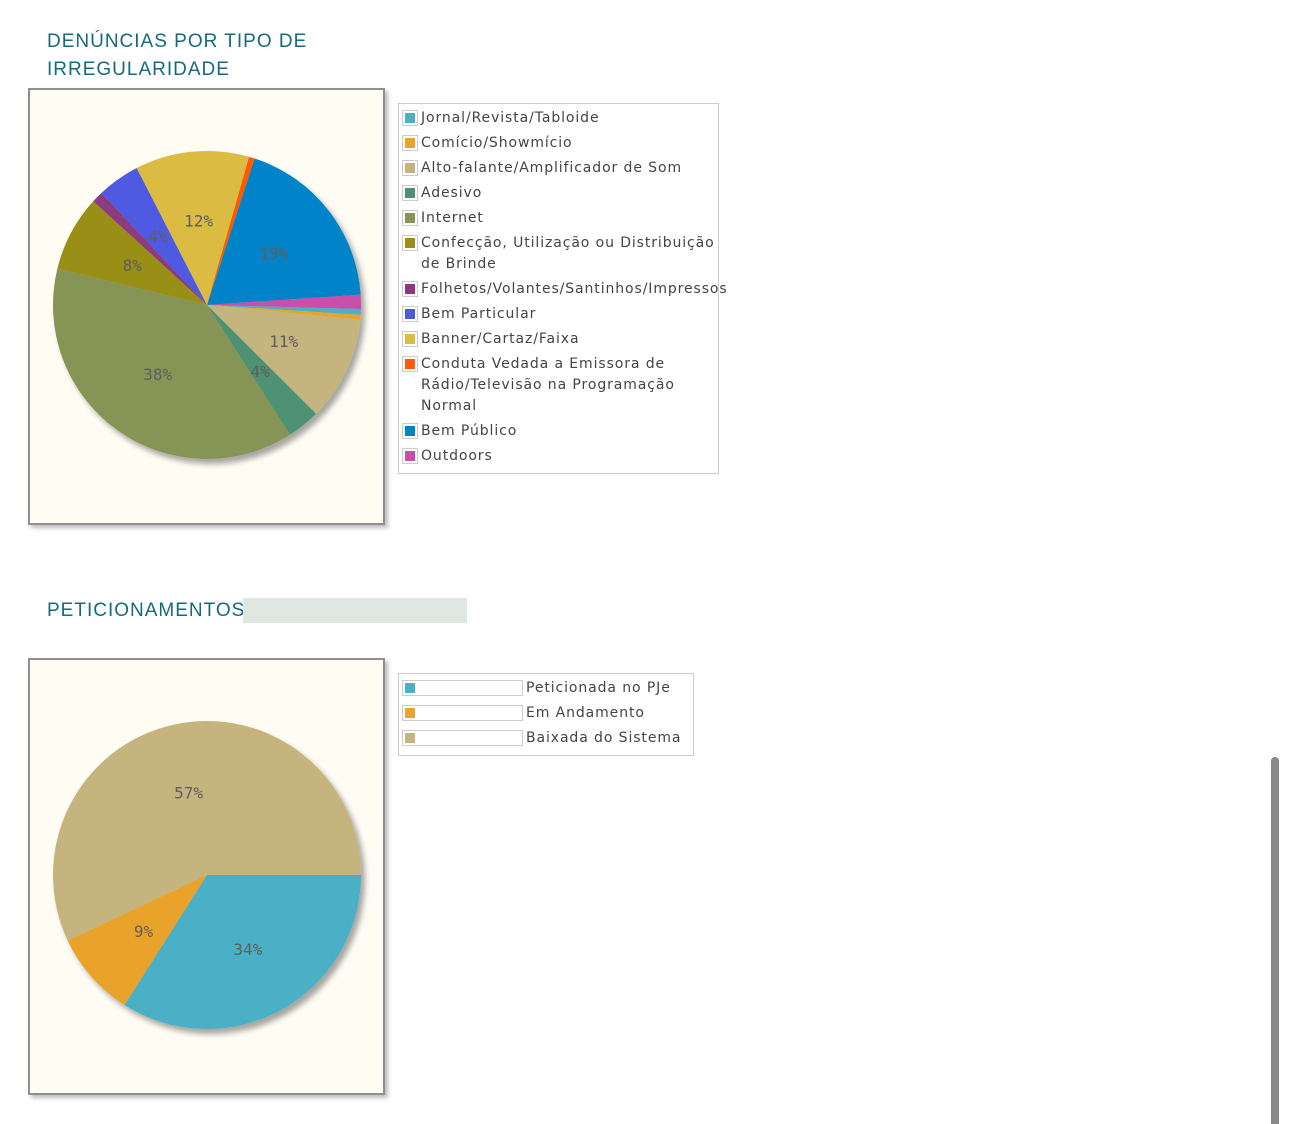 This screenshot has height=1124, width=1290. Describe the element at coordinates (574, 289) in the screenshot. I see `legend-label: Folhetos/Volantes/Santinhos/Impressos` at that location.